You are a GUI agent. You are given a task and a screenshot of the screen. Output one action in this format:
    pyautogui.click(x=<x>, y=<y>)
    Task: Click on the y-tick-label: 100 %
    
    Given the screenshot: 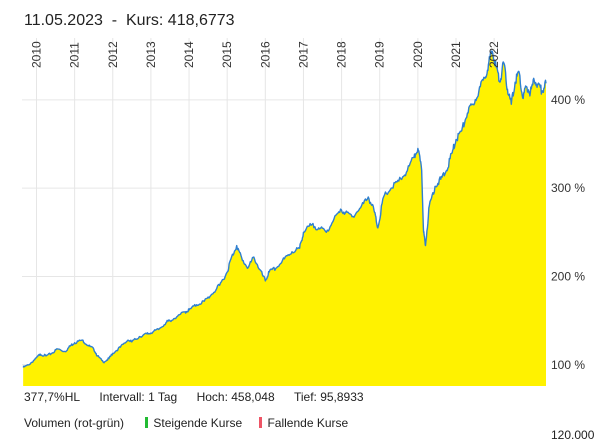 What is the action you would take?
    pyautogui.click(x=568, y=365)
    